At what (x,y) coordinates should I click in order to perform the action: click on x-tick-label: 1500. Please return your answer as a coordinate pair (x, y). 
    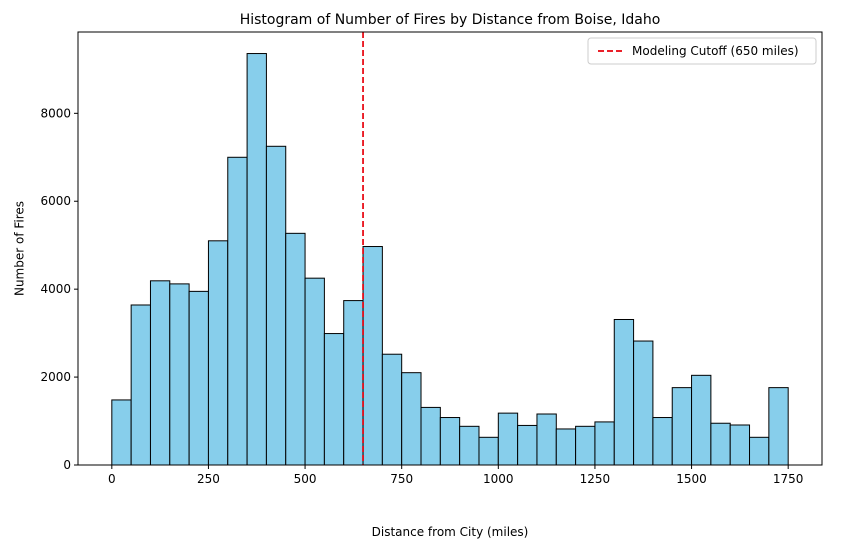
    Looking at the image, I should click on (691, 479).